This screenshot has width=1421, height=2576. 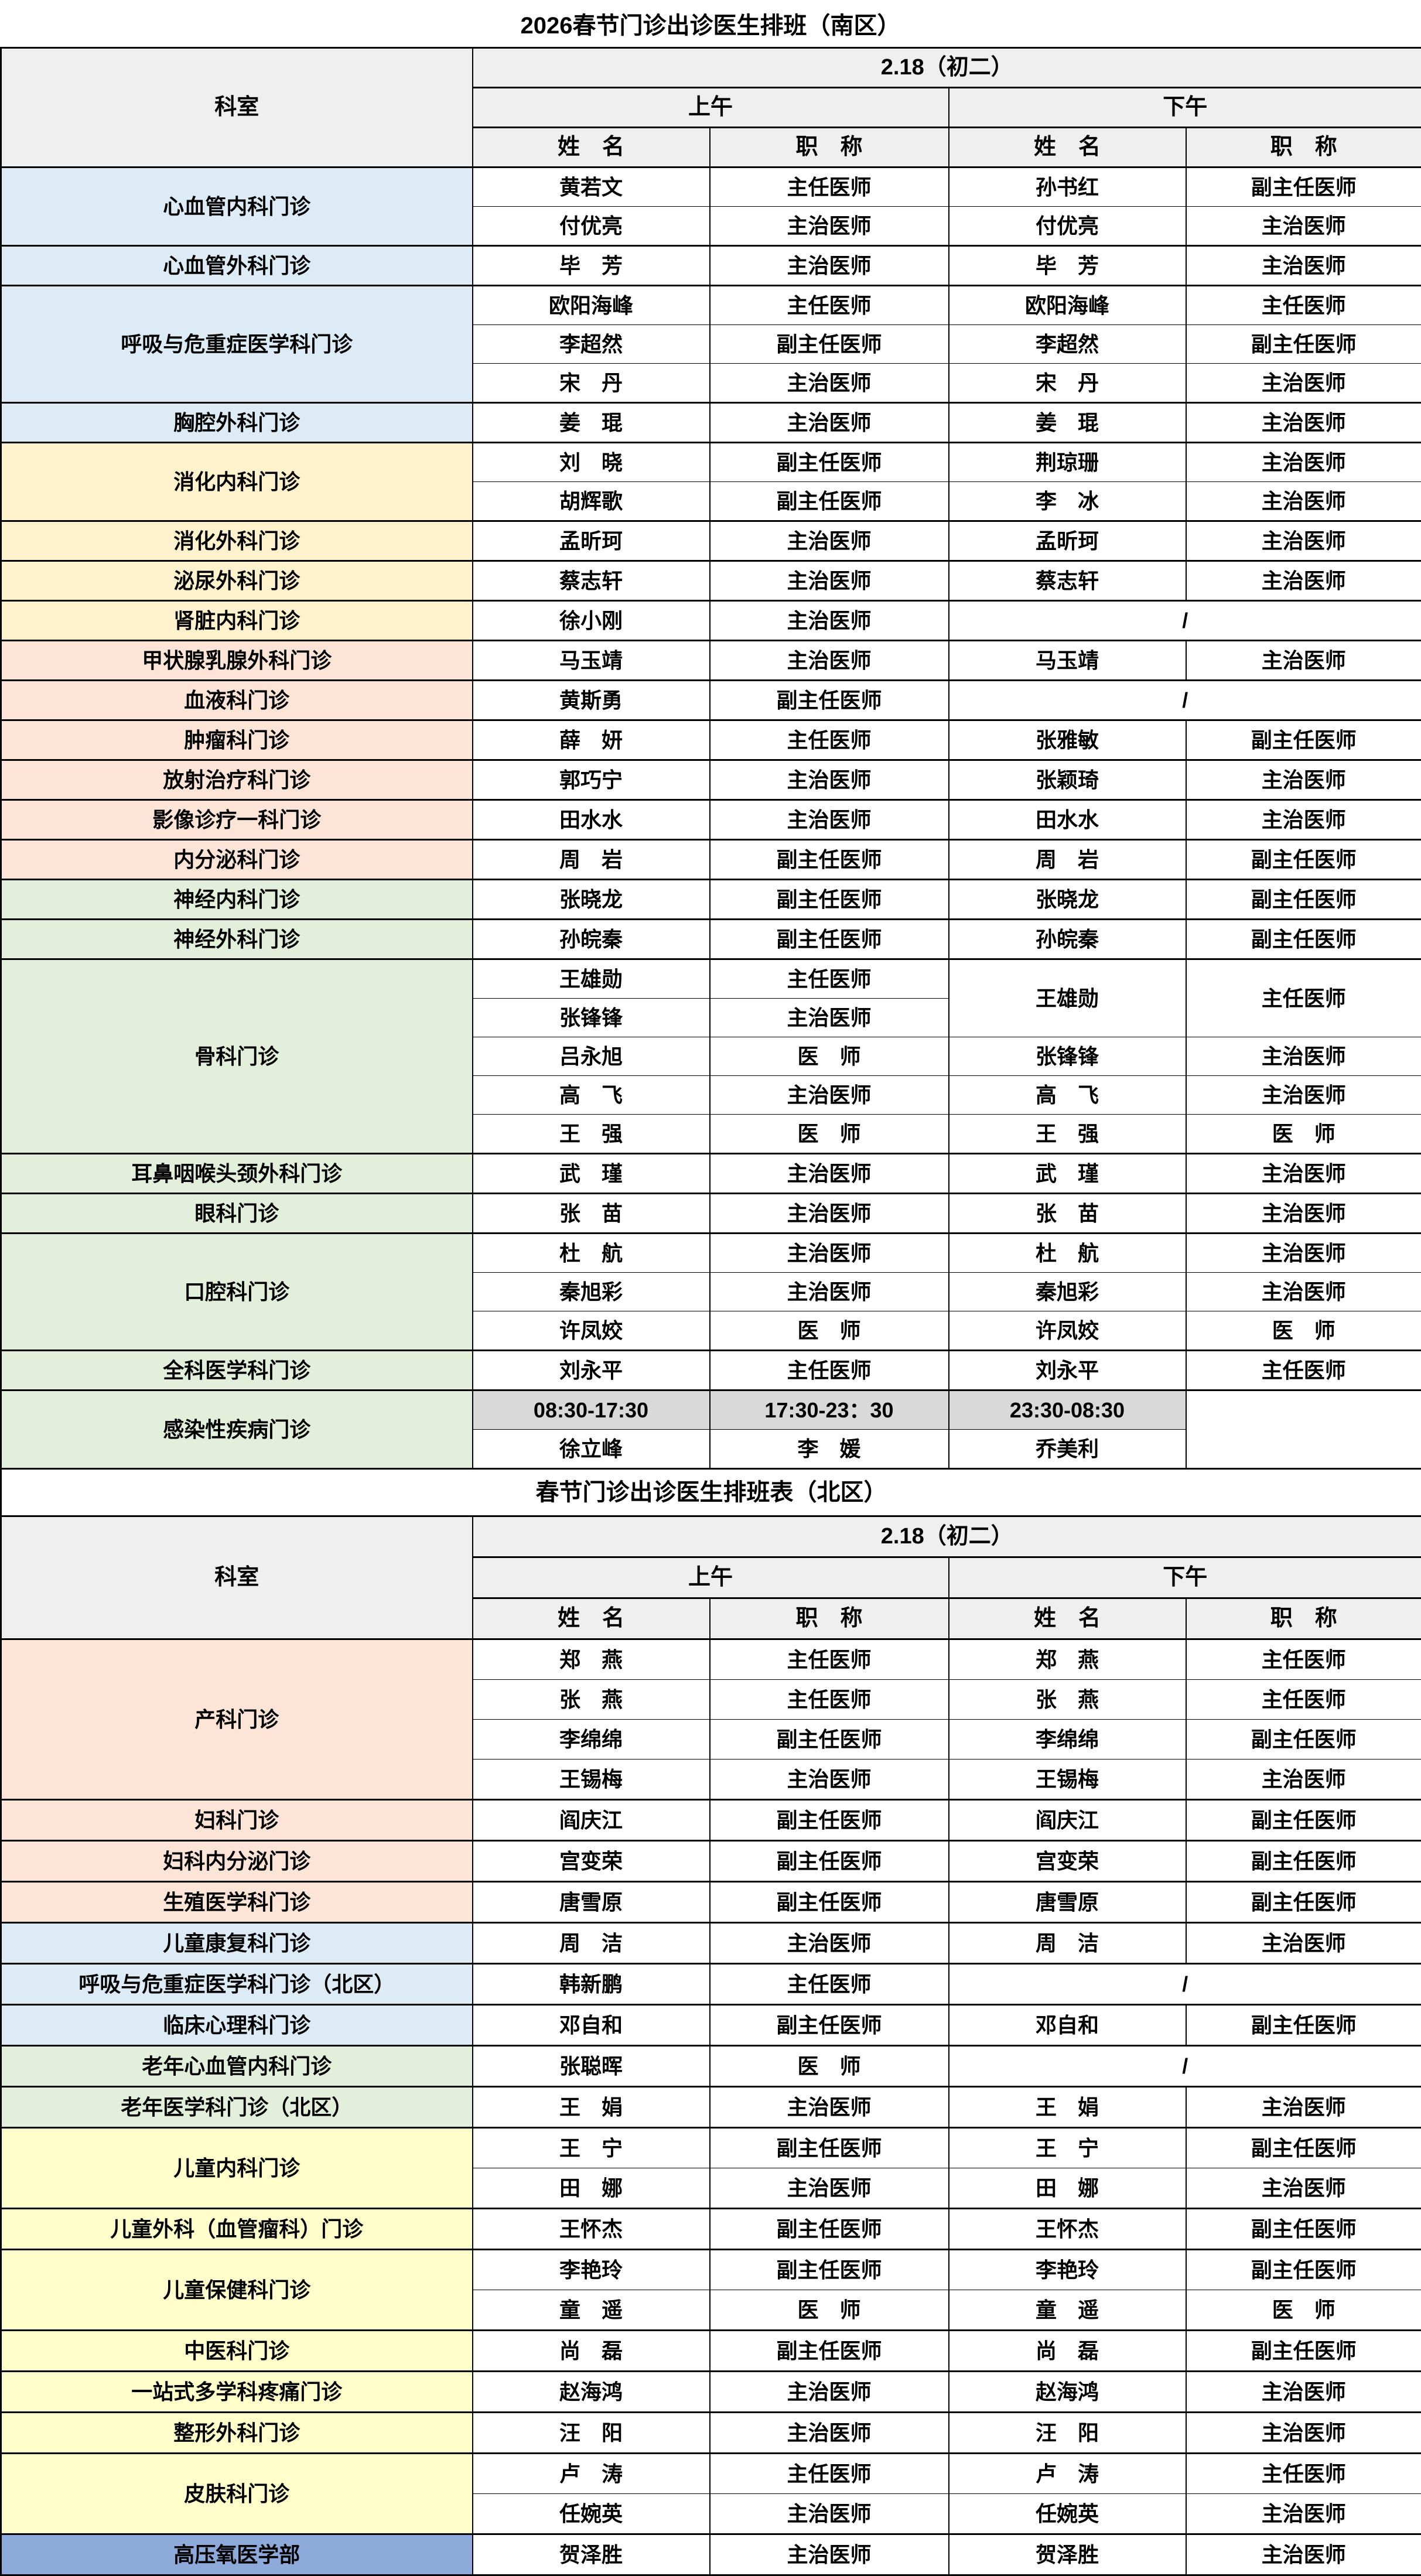 What do you see at coordinates (237, 900) in the screenshot?
I see `dept-cell: 神经内科门诊` at bounding box center [237, 900].